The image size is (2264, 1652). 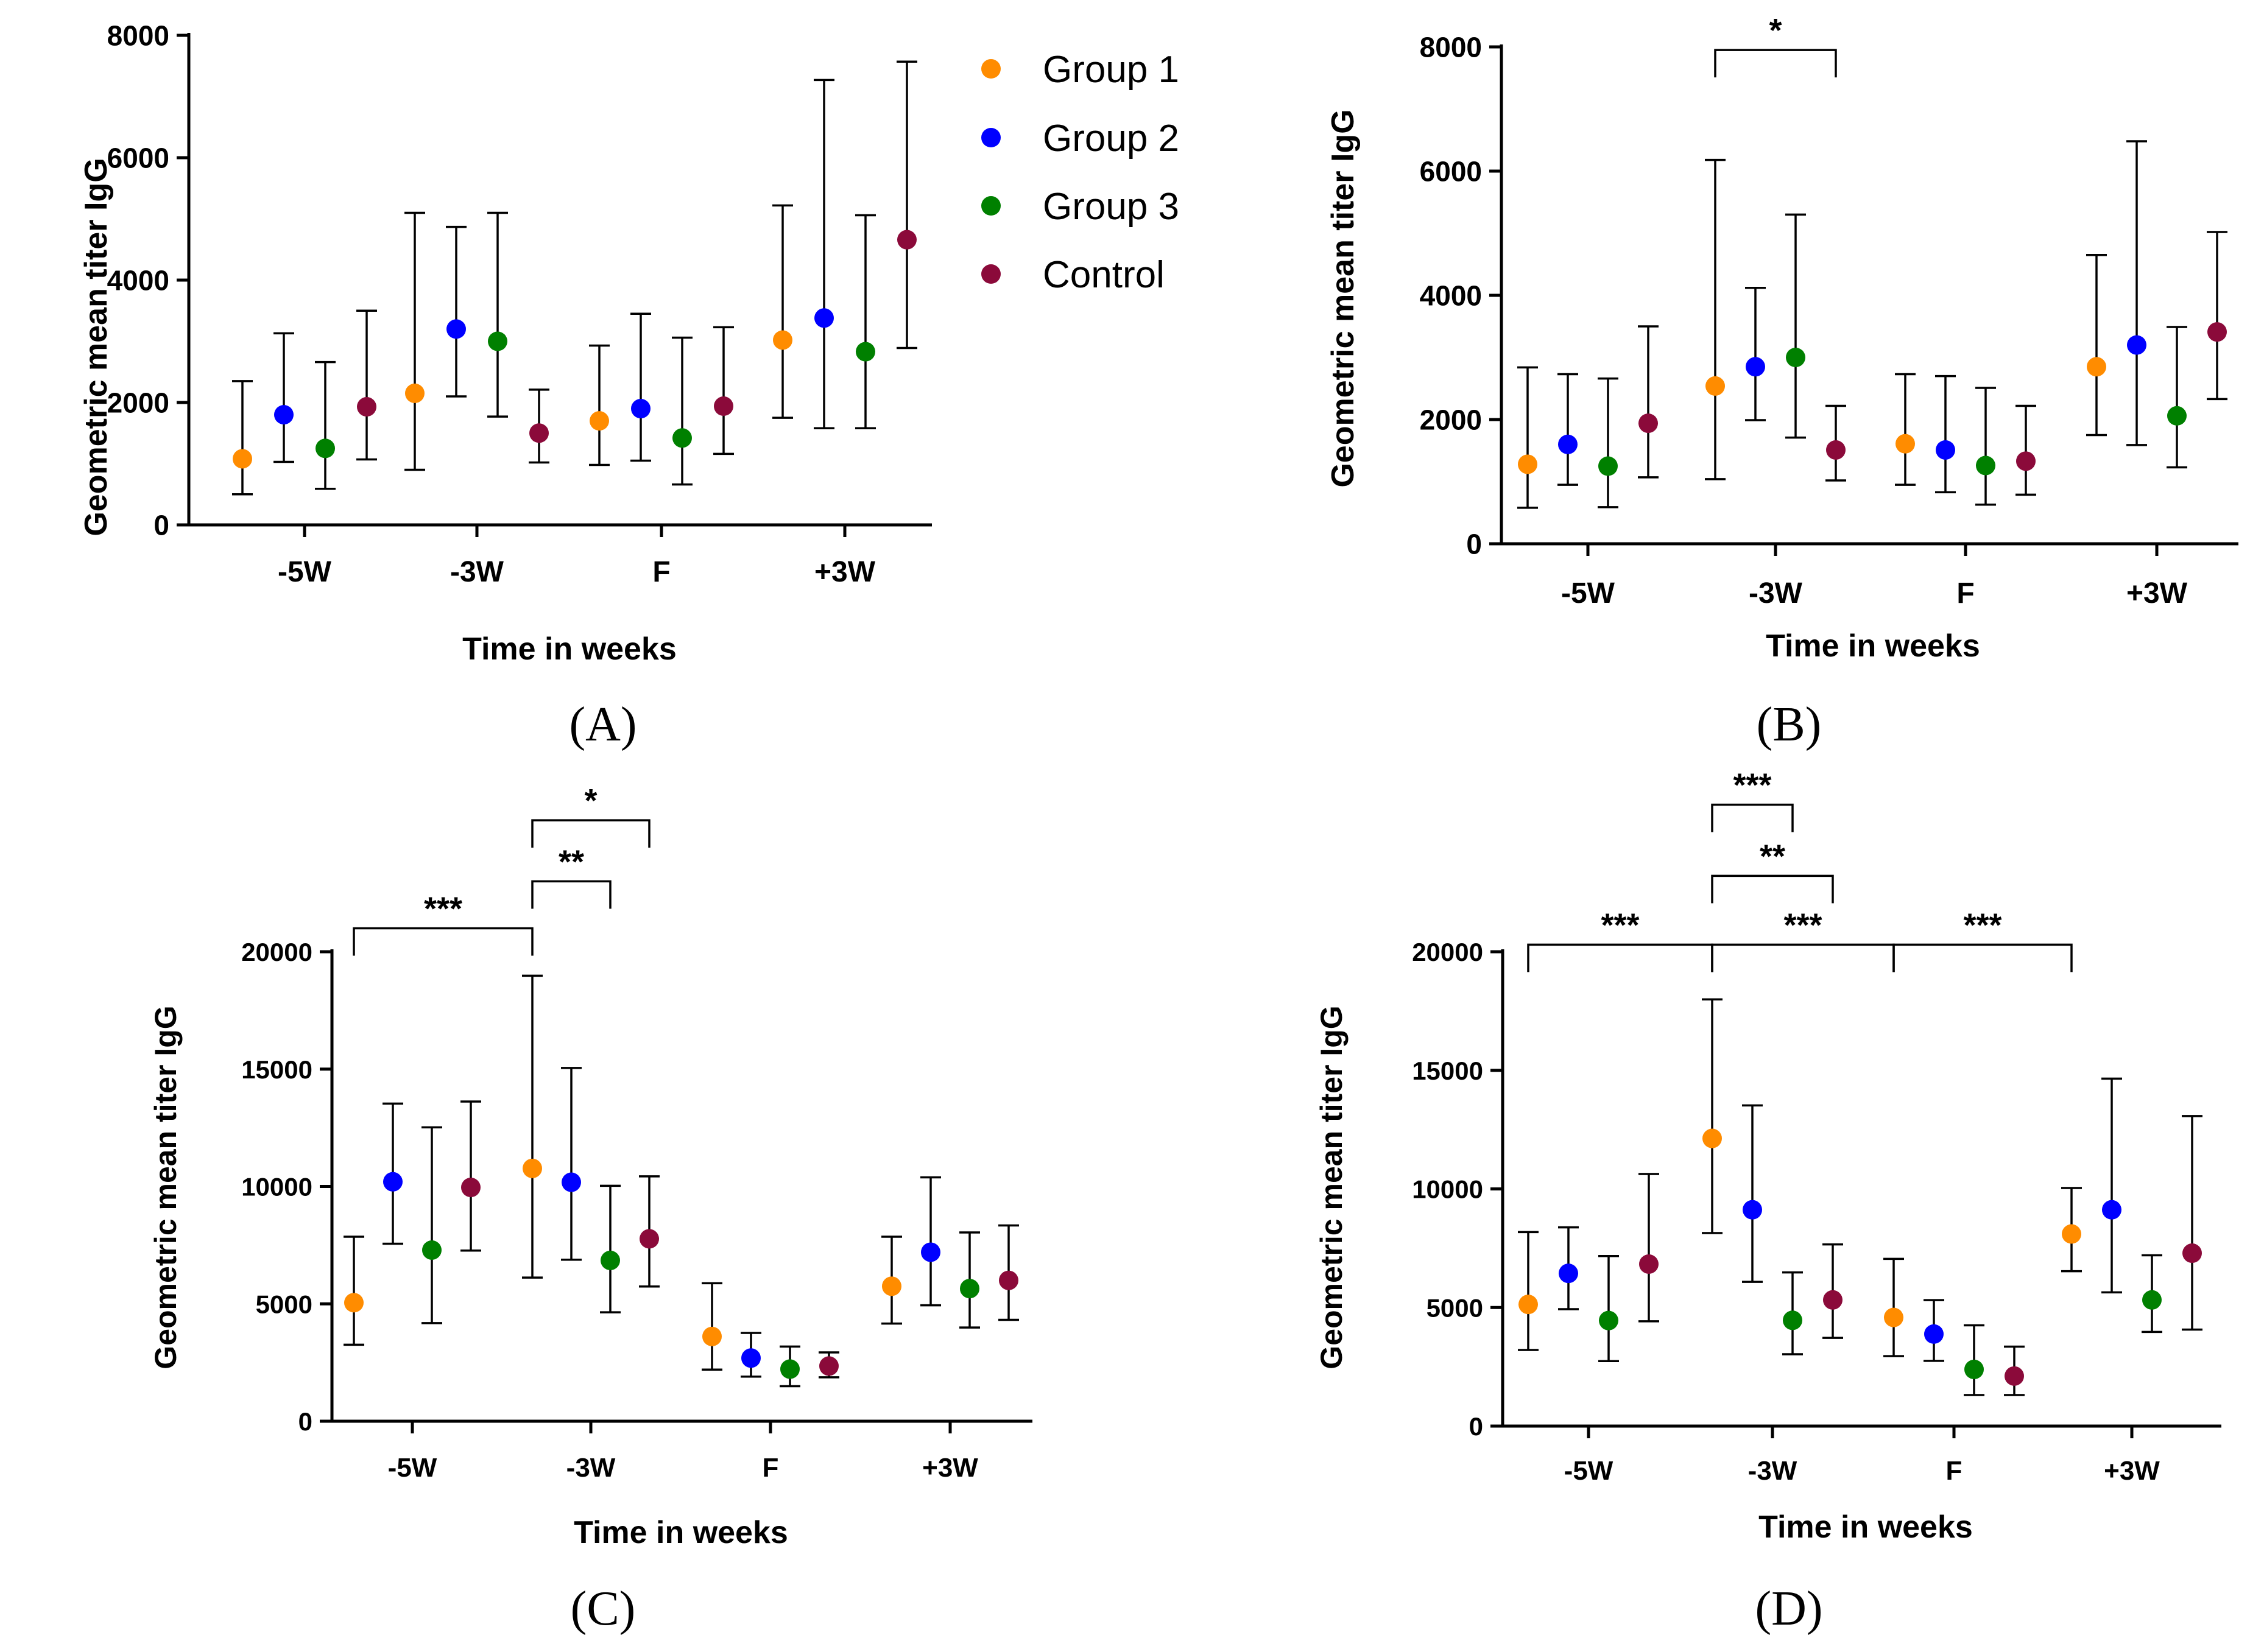 I want to click on y-tick-label: 10000, so click(x=1447, y=1190).